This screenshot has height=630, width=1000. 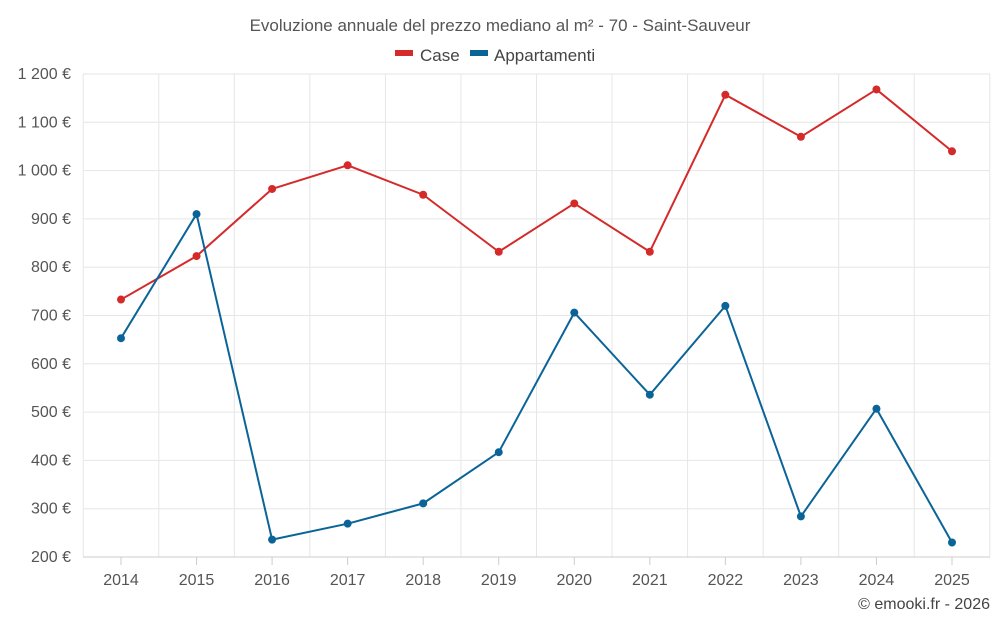 What do you see at coordinates (423, 580) in the screenshot?
I see `x-tick-label: 2018` at bounding box center [423, 580].